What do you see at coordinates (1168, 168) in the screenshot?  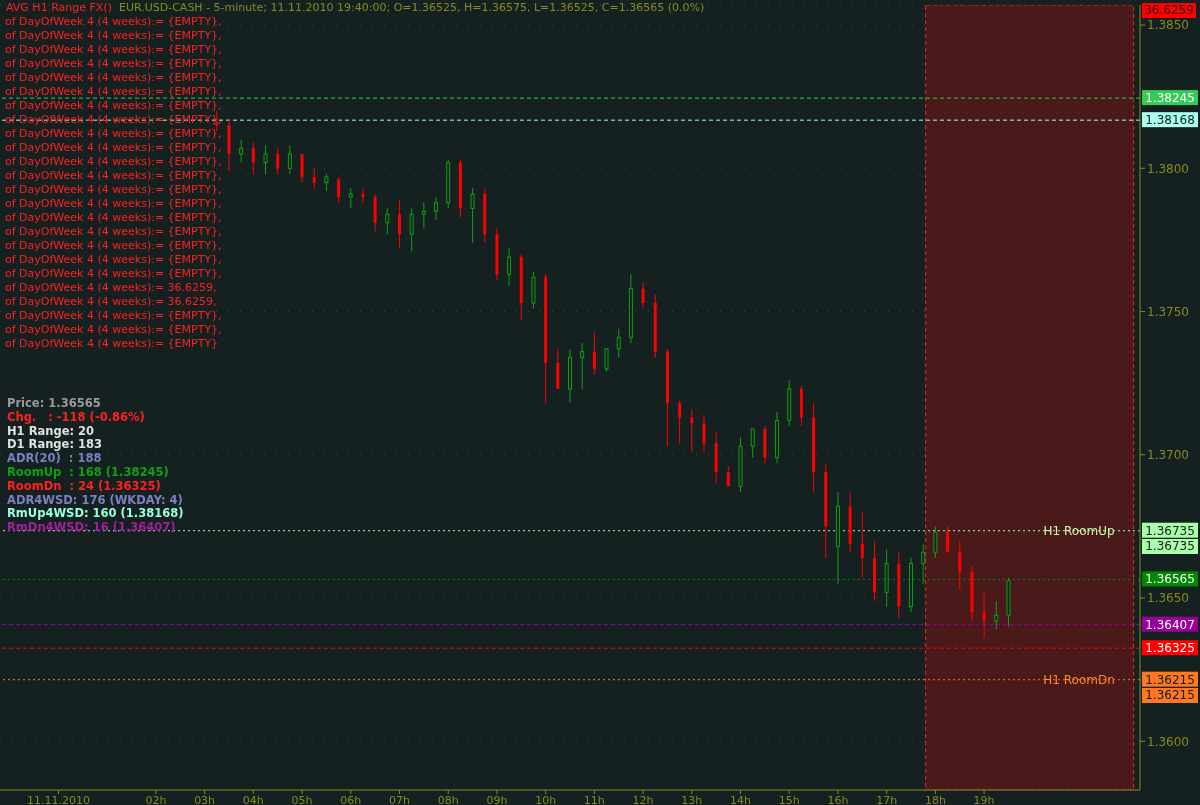 I see `y-tick-label: 1.3800` at bounding box center [1168, 168].